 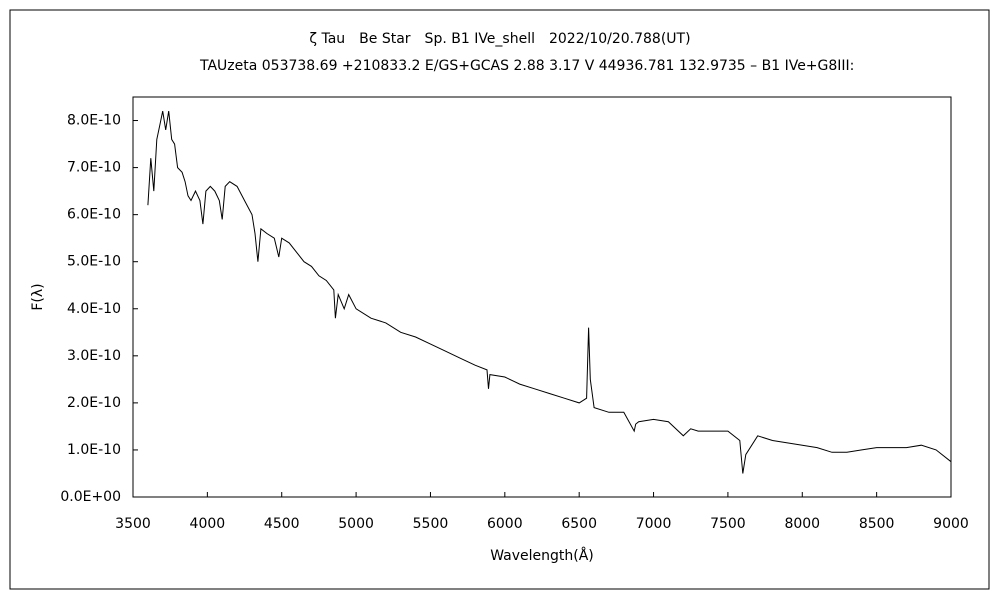 What do you see at coordinates (505, 524) in the screenshot?
I see `x-tick-label: 6000` at bounding box center [505, 524].